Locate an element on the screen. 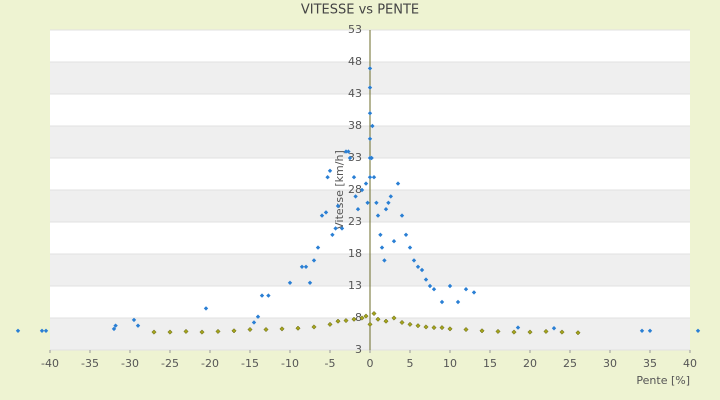  x-tick-label: -10 is located at coordinates (290, 363).